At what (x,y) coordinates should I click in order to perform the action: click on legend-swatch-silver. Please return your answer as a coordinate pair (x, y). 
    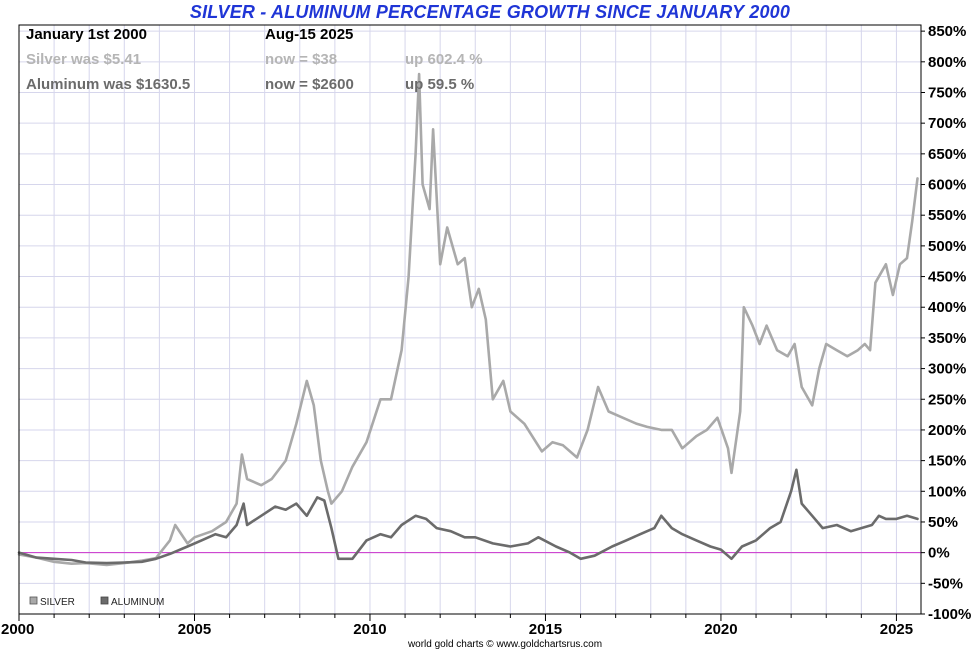
    Looking at the image, I should click on (33, 600).